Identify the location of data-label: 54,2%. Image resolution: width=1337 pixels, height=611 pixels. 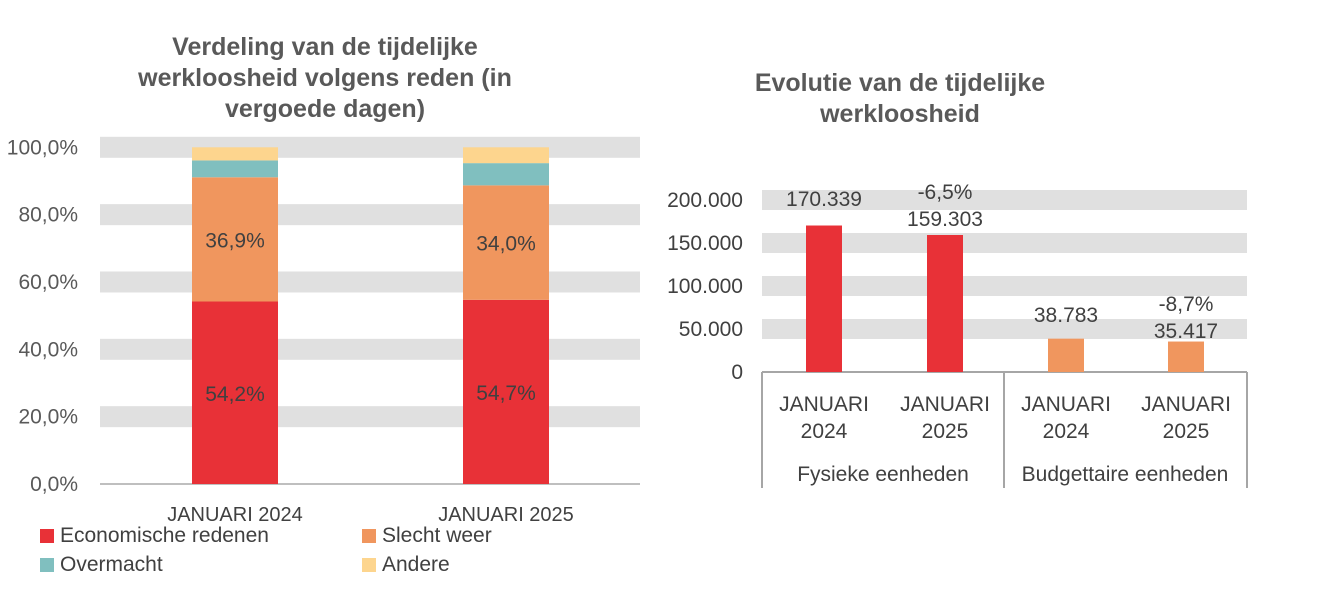
(235, 394).